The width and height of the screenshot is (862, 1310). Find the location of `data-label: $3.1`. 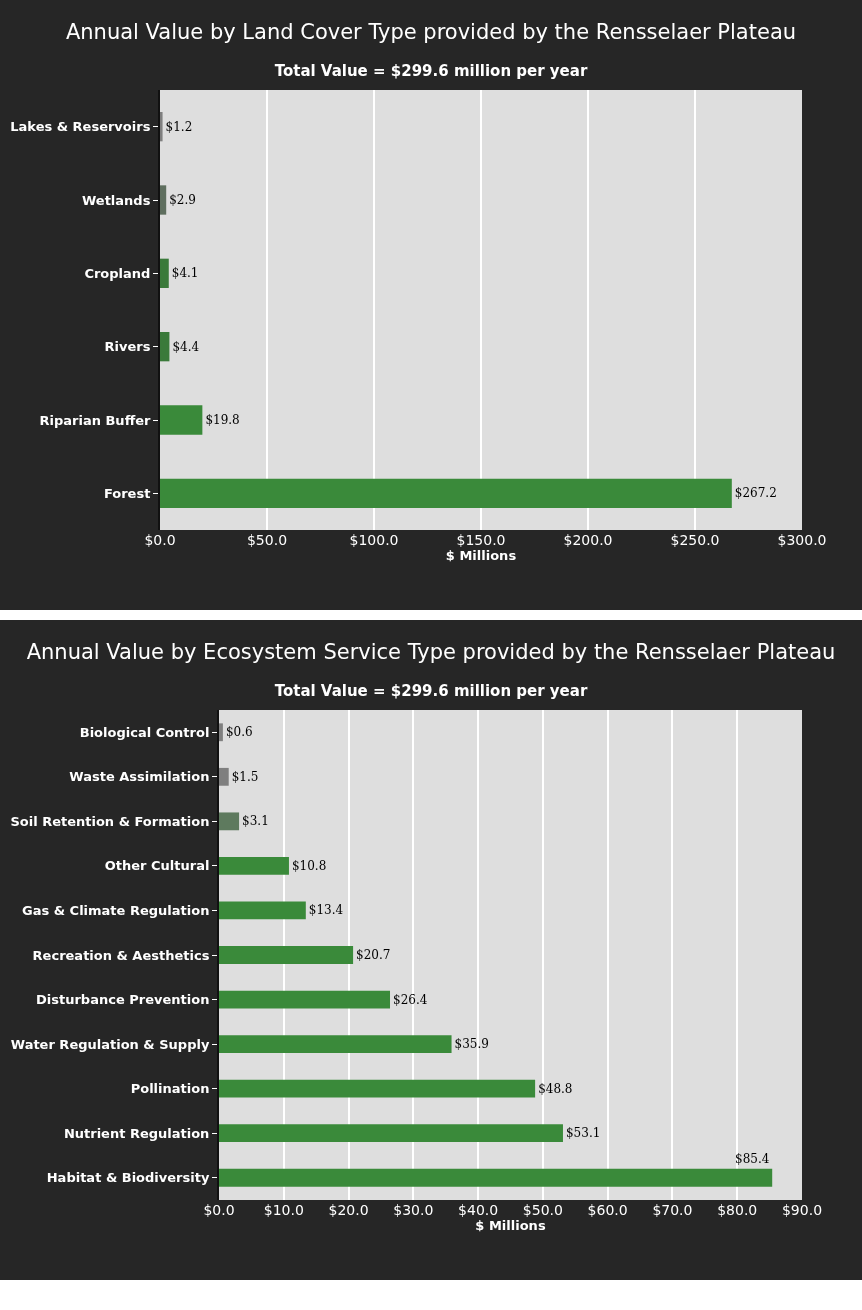

data-label: $3.1 is located at coordinates (255, 821).